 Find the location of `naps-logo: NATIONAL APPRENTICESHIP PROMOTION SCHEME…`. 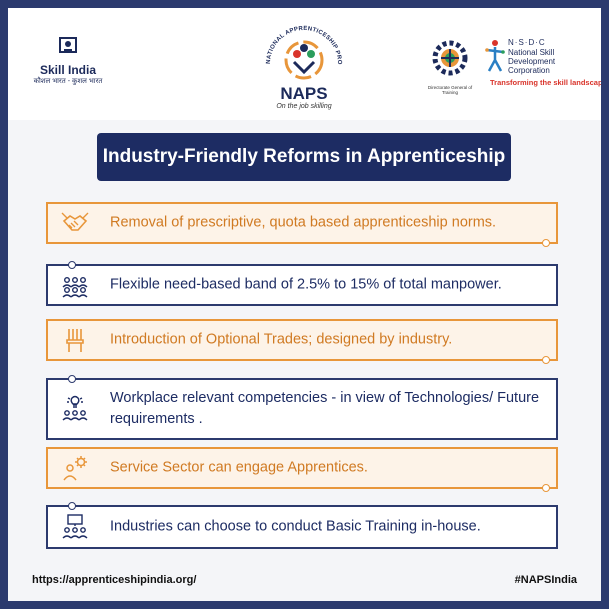

naps-logo: NATIONAL APPRENTICESHIP PROMOTION SCHEME… is located at coordinates (302, 65).